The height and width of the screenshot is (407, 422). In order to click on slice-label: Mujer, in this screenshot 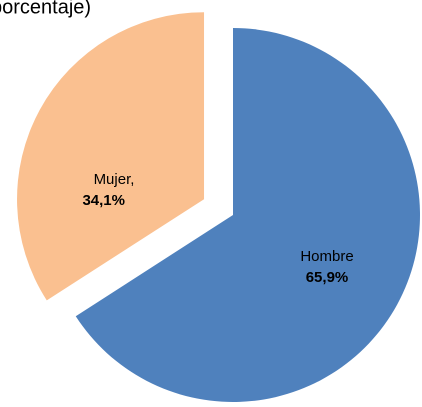, I will do `click(114, 179)`.